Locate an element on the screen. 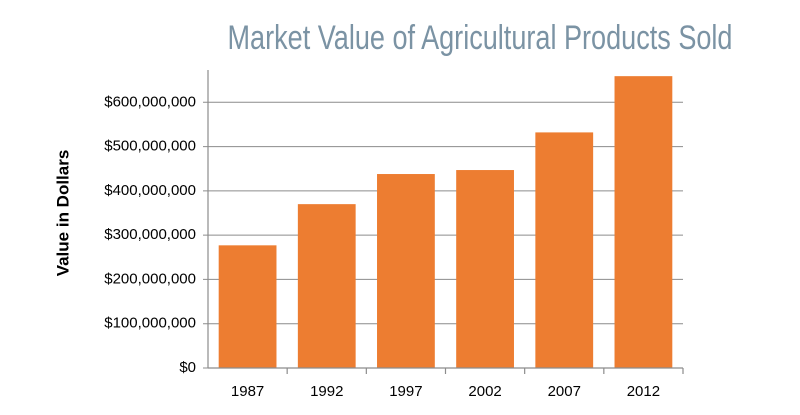  y-tick-label: $600,000,000 is located at coordinates (150, 101).